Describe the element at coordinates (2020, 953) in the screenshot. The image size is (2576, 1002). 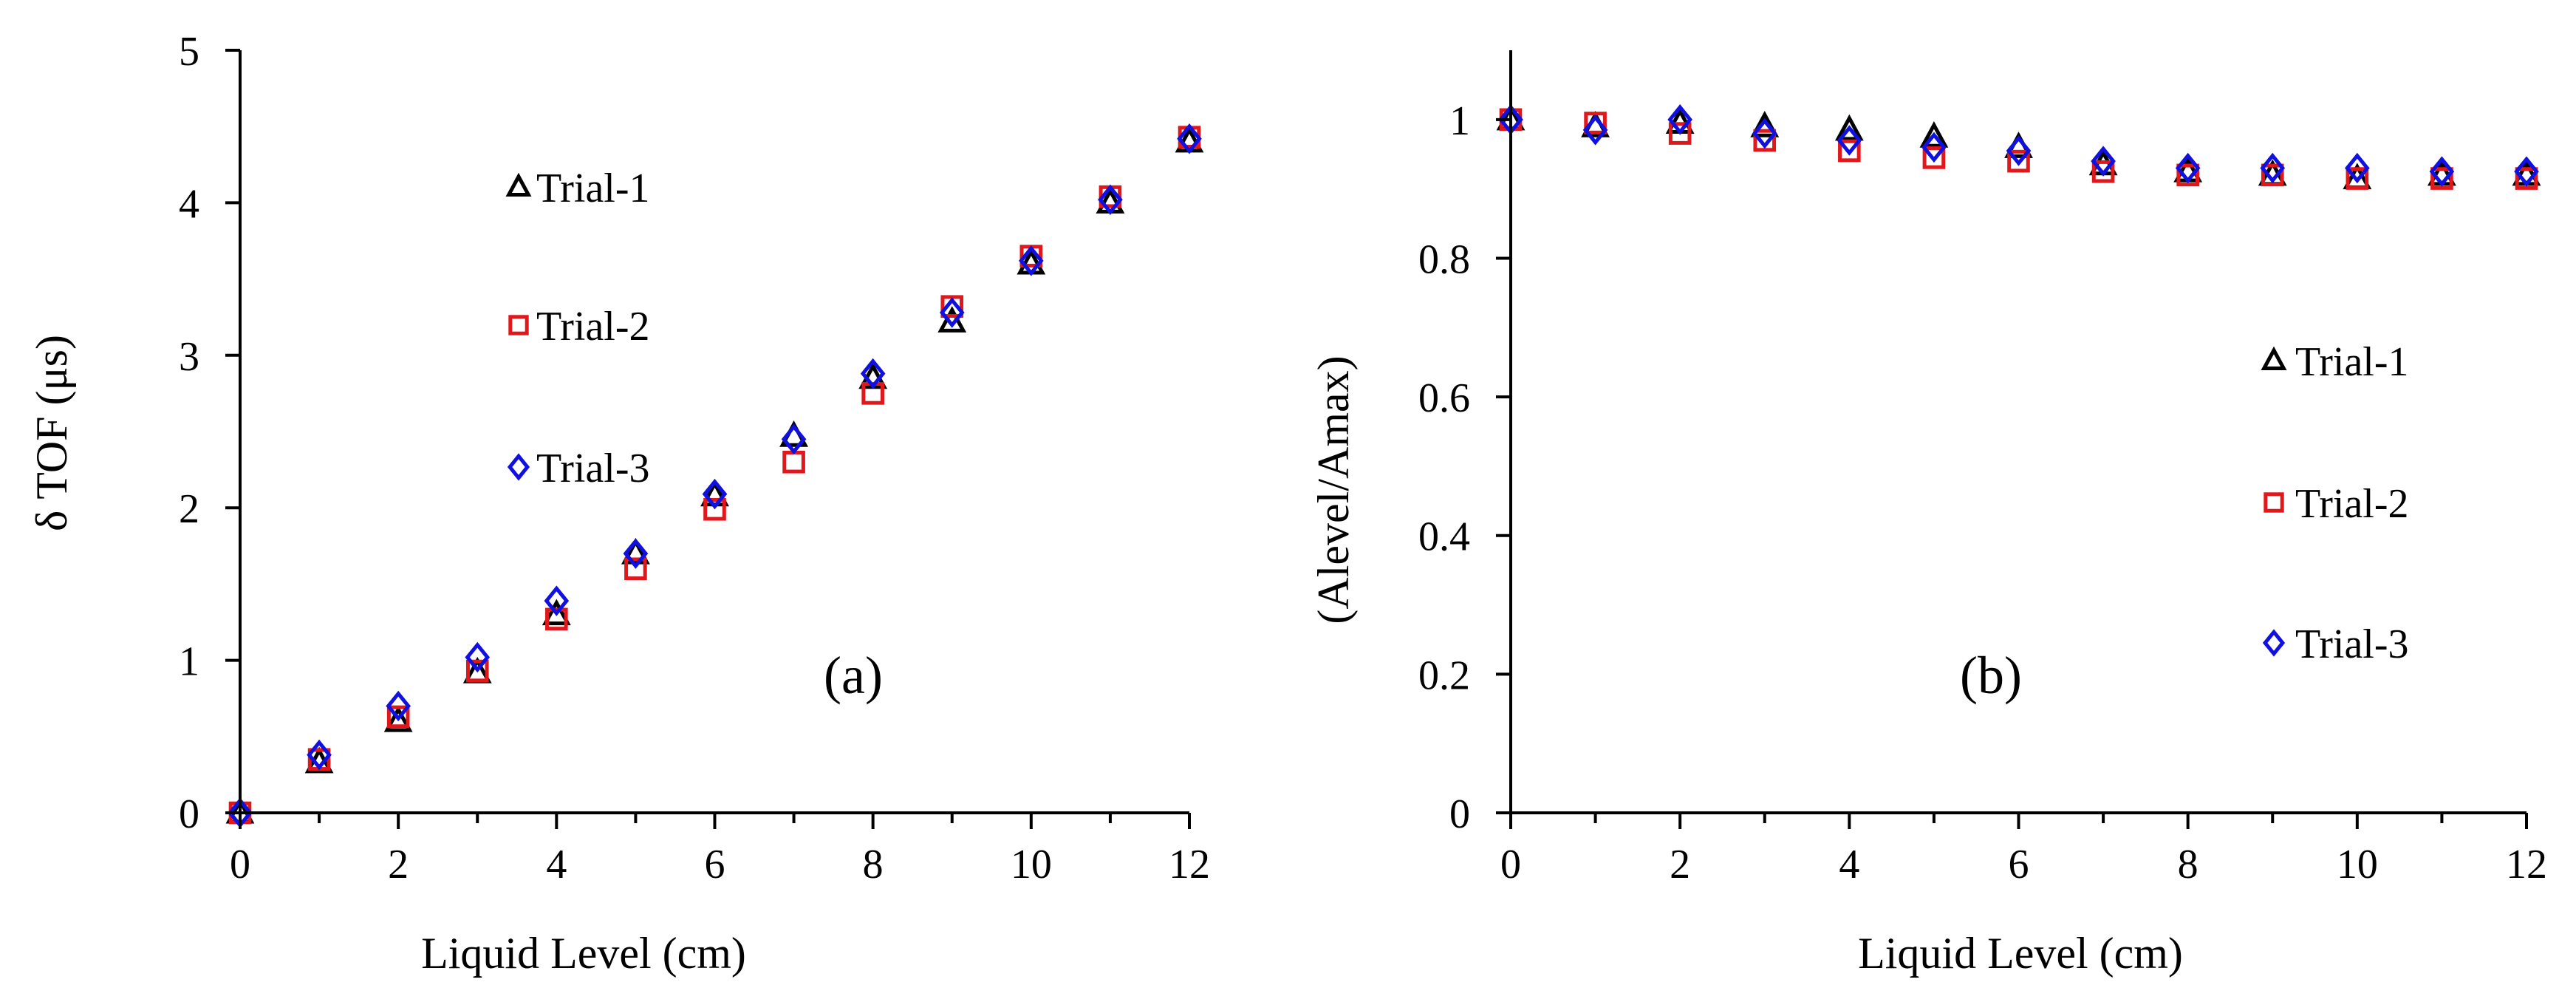
I see `panel-b-x-axis-title: Liquid Level (cm)` at that location.